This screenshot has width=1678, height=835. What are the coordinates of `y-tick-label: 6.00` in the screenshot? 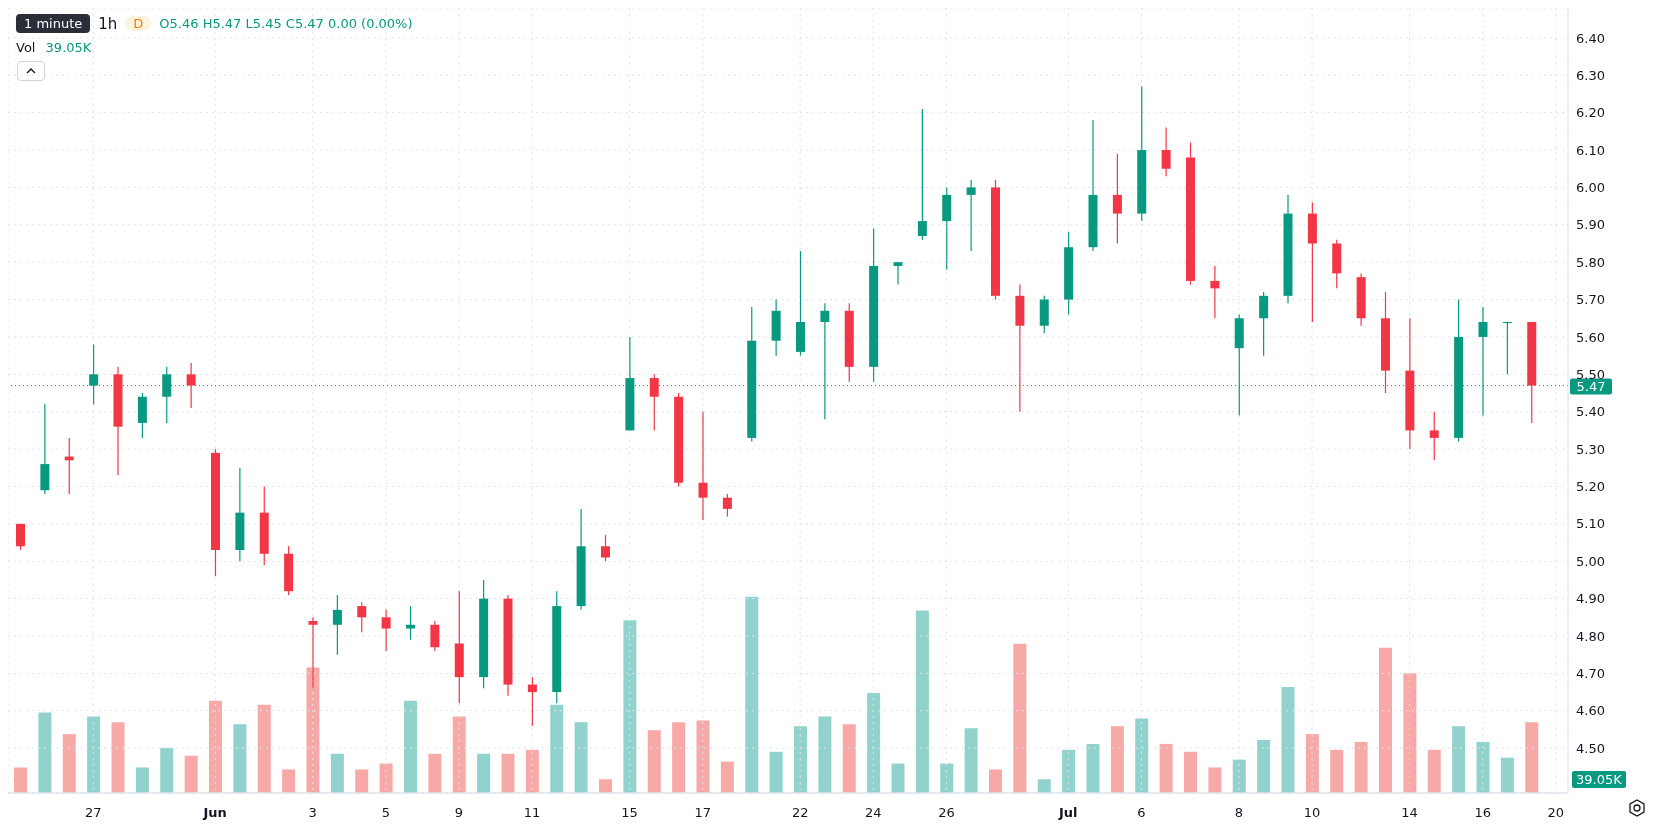 It's located at (1590, 188).